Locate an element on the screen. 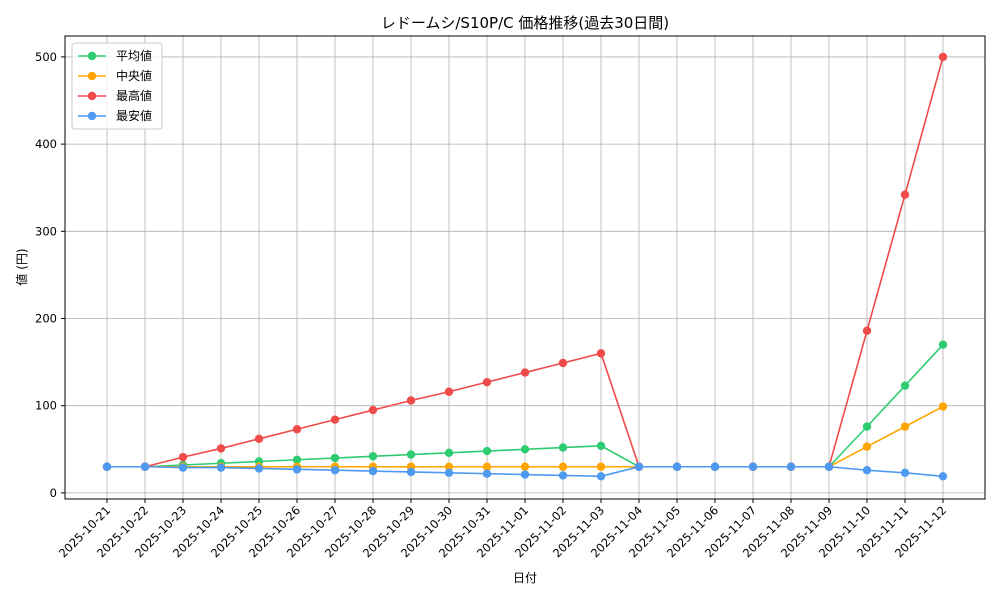 The height and width of the screenshot is (600, 1000). y-axis-ticks: 0 100 200 300 400 500 is located at coordinates (50, 275).